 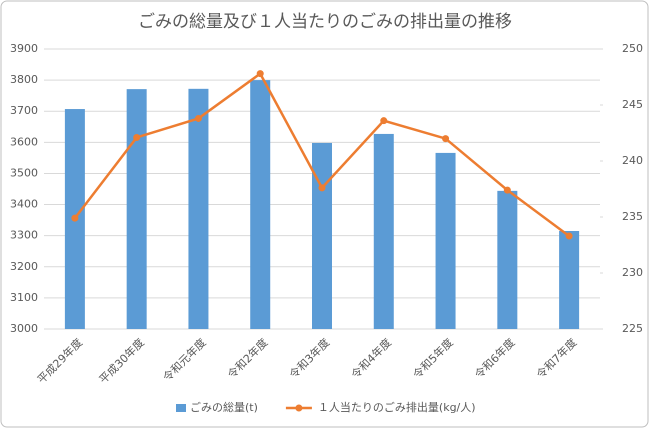 What do you see at coordinates (299, 408) in the screenshot?
I see `legend-marker` at bounding box center [299, 408].